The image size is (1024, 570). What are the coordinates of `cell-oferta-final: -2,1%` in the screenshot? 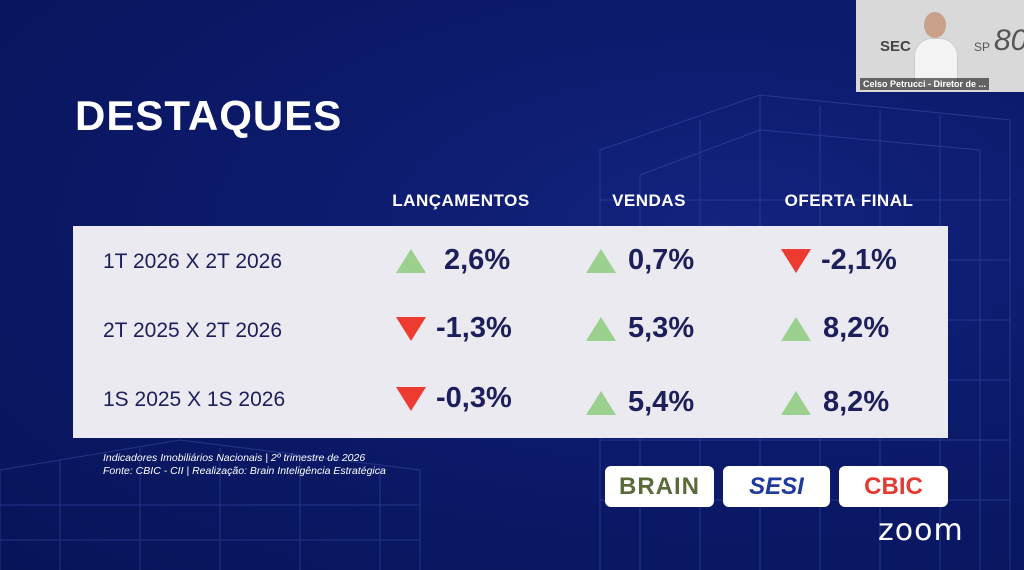 It's located at (839, 260).